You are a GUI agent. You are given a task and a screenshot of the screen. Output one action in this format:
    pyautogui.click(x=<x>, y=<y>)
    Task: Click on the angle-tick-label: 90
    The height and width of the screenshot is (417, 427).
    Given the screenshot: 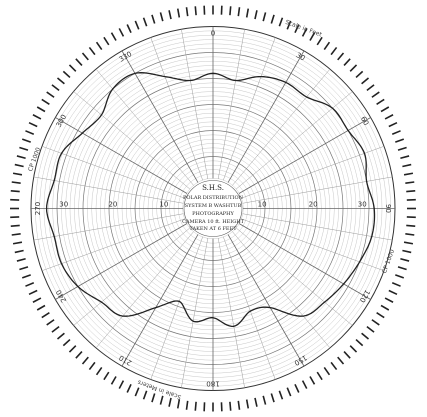 What is the action you would take?
    pyautogui.click(x=388, y=208)
    